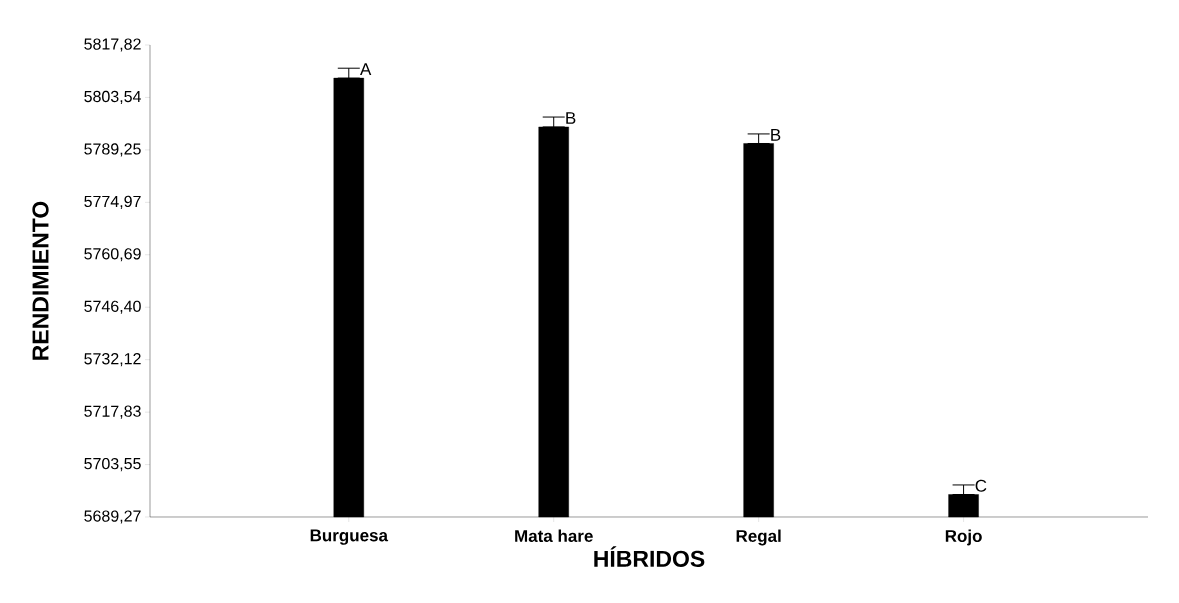 This screenshot has width=1179, height=603. Describe the element at coordinates (349, 537) in the screenshot. I see `x-tick-label: Burguesa` at that location.